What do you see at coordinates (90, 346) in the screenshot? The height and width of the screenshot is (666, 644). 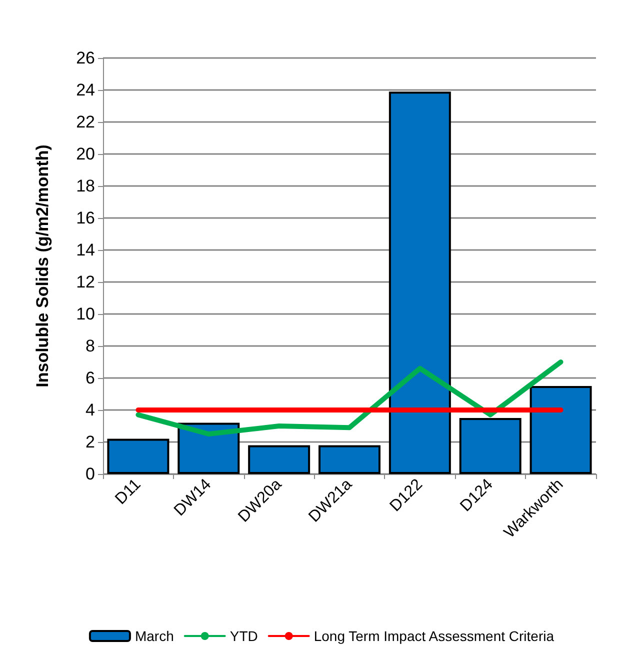 I see `y-tick-label: 8` at bounding box center [90, 346].